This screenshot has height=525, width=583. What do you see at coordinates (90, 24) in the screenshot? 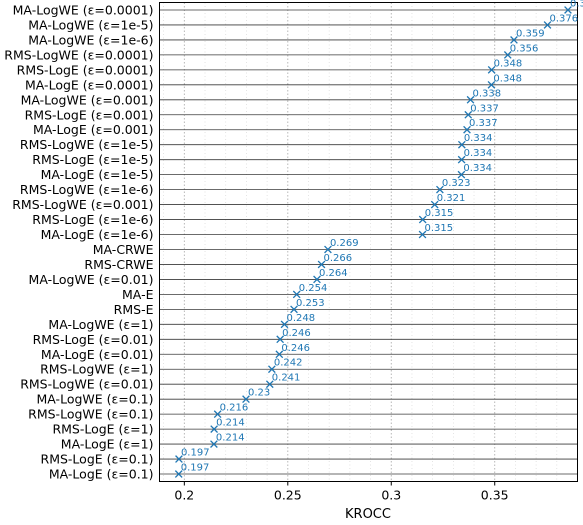
I see `y-tick-label: MA-LogWE (ε=1e-5)` at bounding box center [90, 24].